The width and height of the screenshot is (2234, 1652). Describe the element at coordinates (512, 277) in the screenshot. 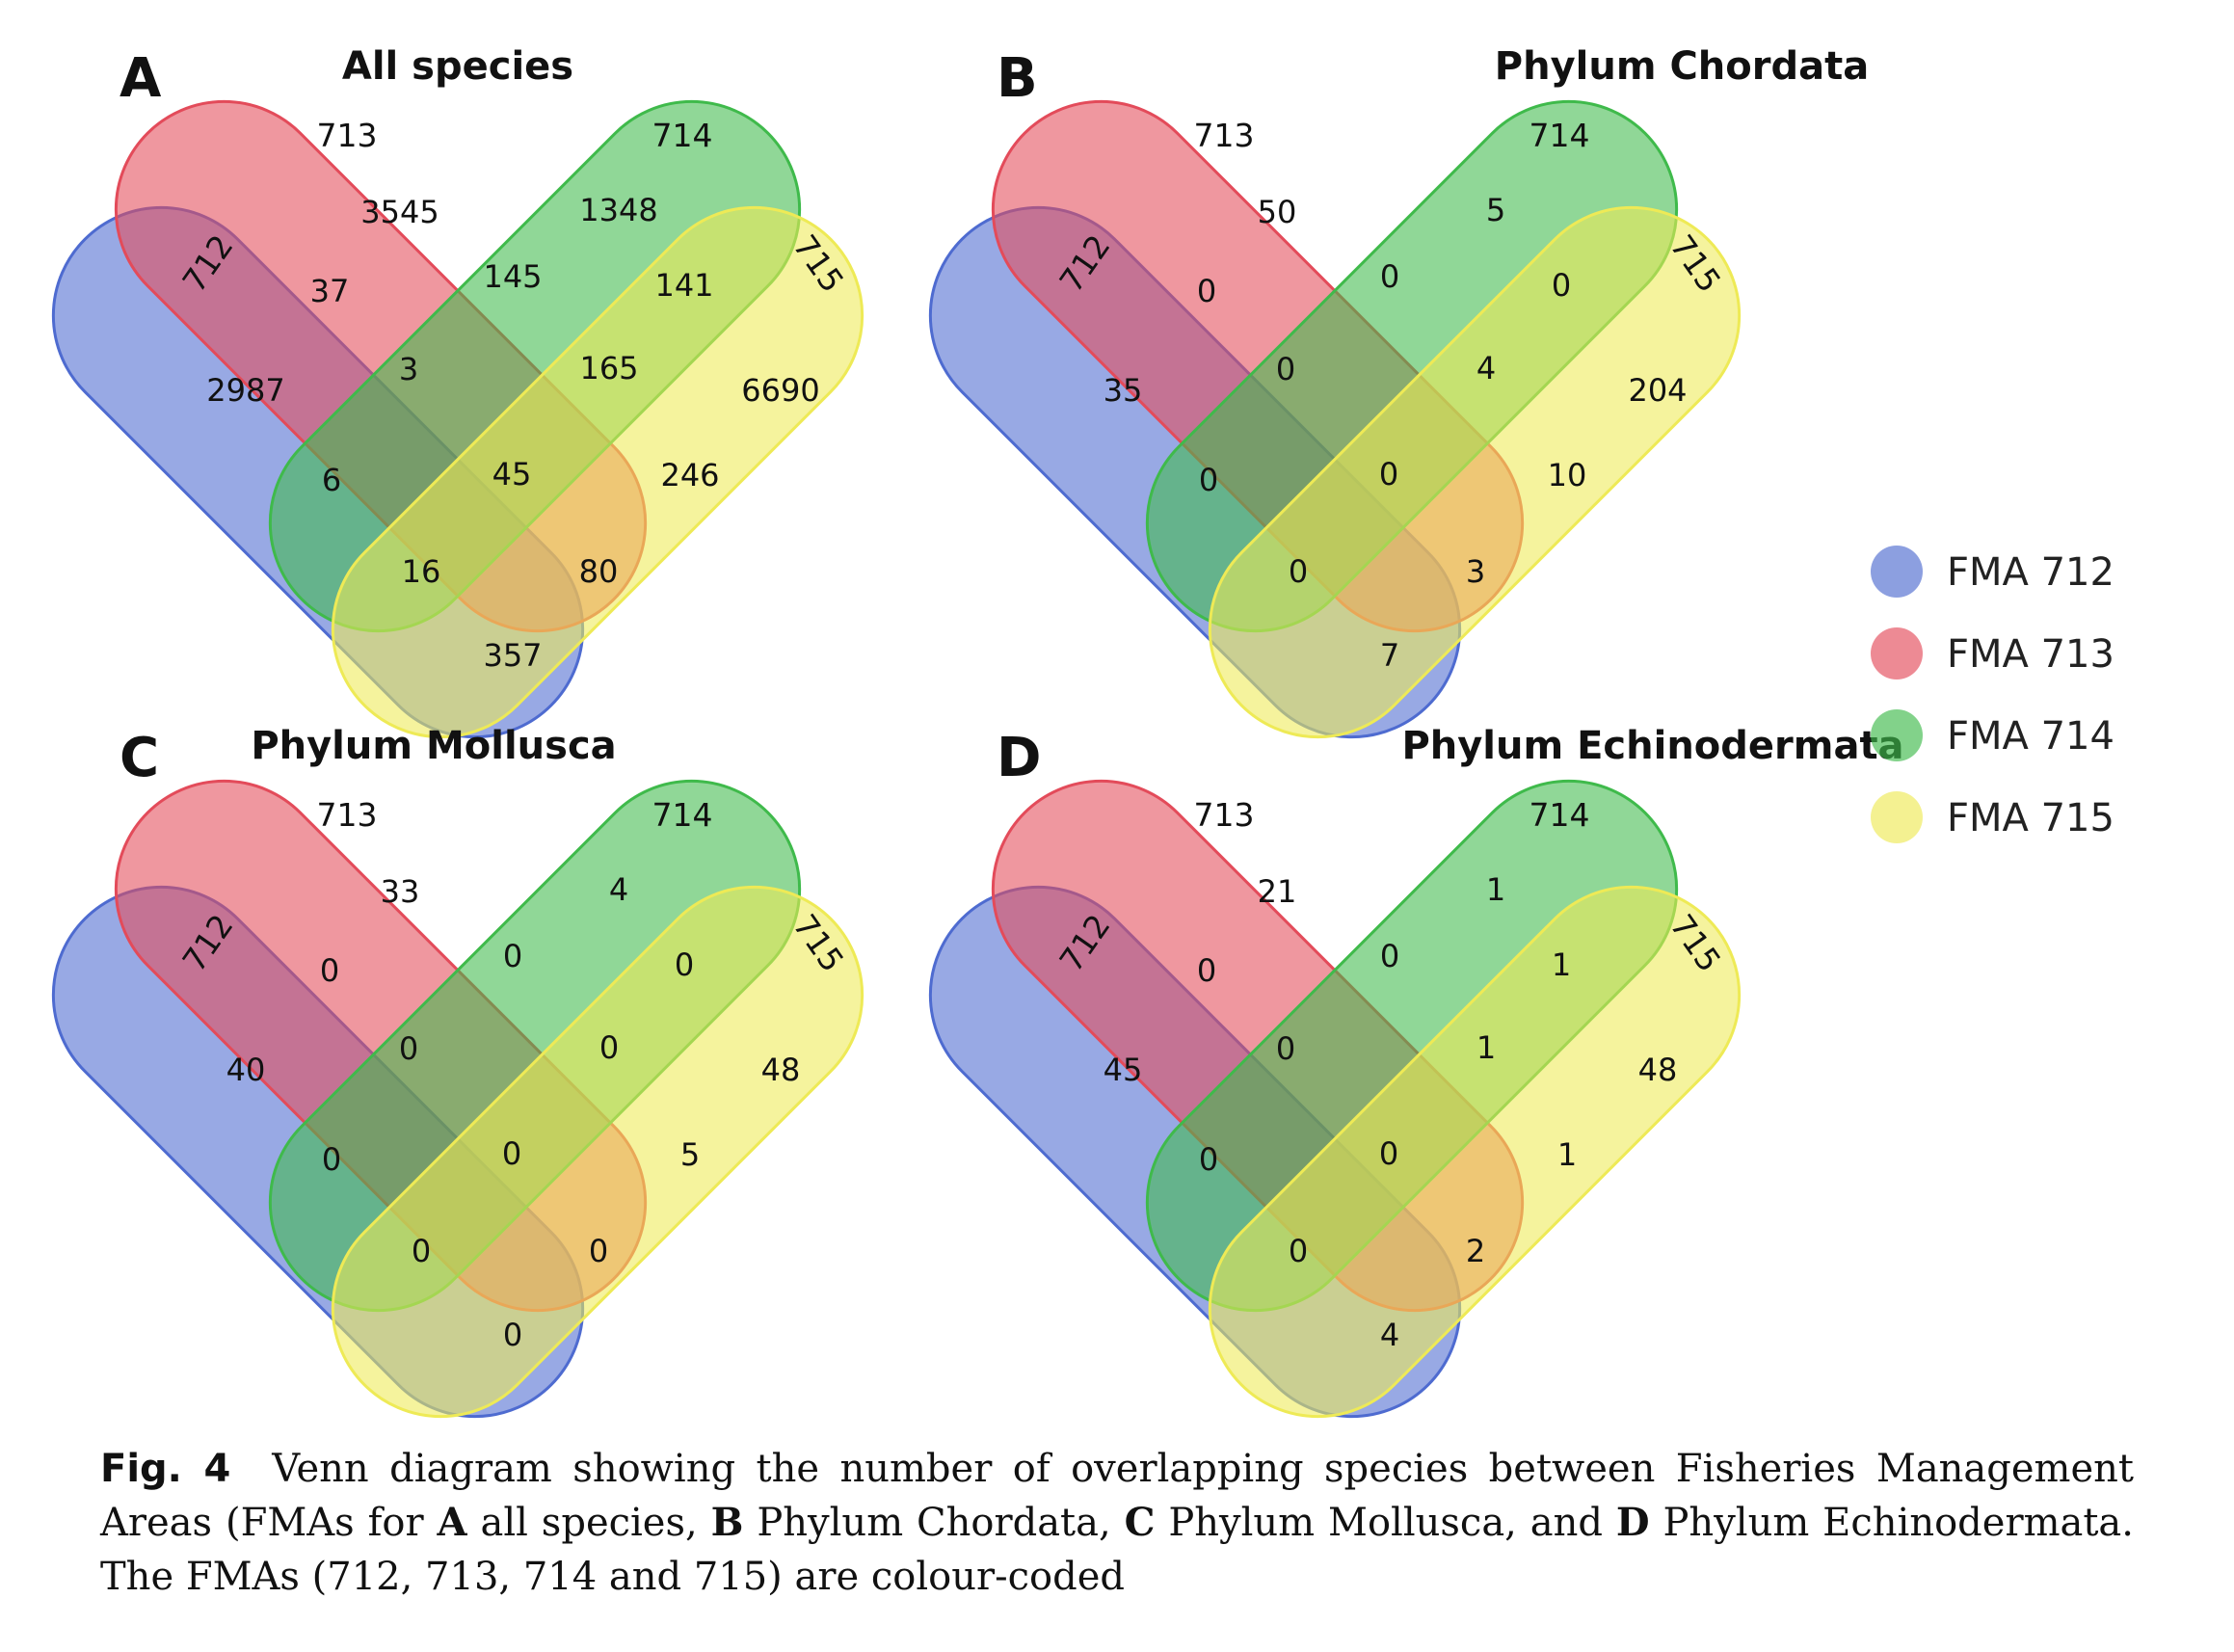

I see `region-value-713-714: 145` at that location.